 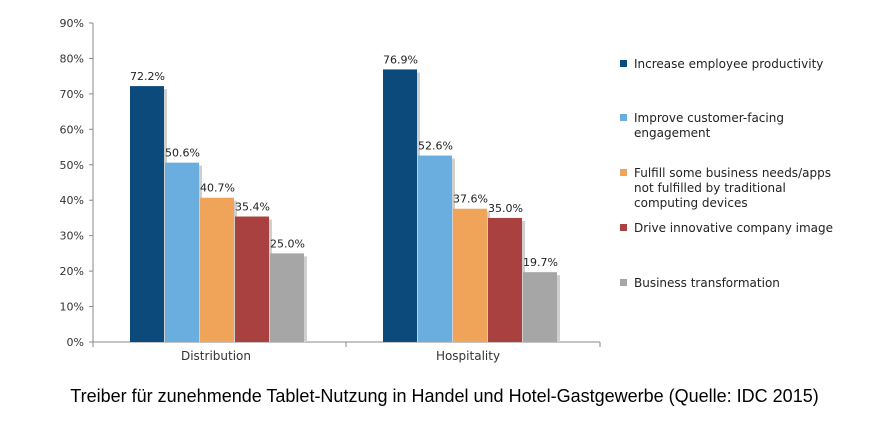 What do you see at coordinates (470, 199) in the screenshot?
I see `data-label: 37.6%` at bounding box center [470, 199].